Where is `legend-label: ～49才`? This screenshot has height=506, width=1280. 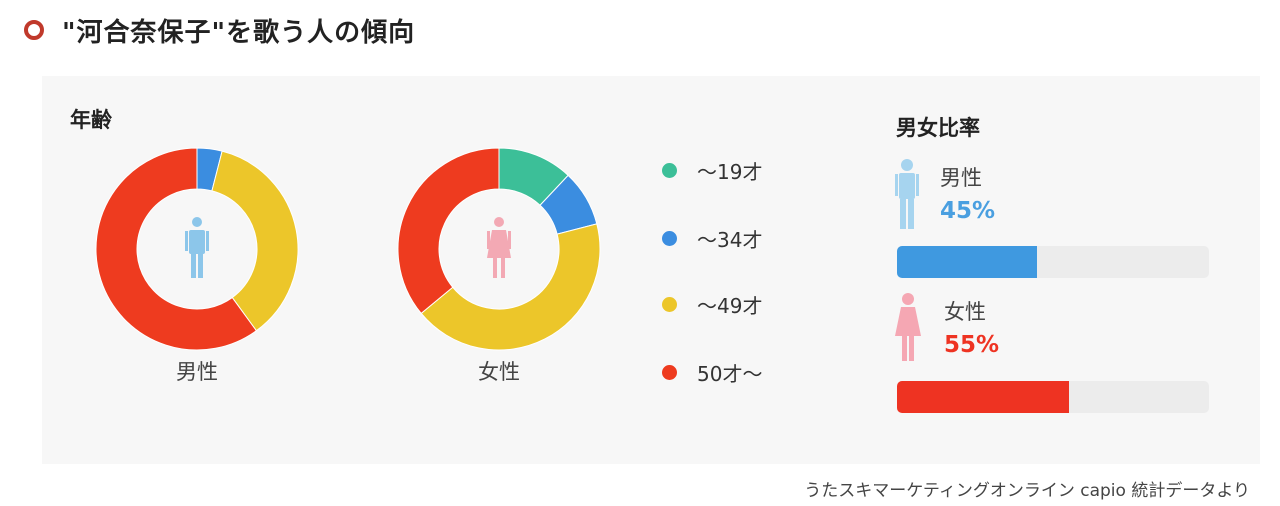
legend-label: ～49才 is located at coordinates (730, 306).